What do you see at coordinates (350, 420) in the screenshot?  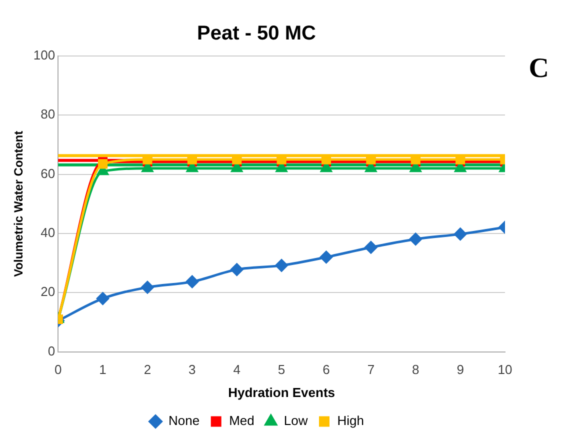 I see `legend-label: High` at bounding box center [350, 420].